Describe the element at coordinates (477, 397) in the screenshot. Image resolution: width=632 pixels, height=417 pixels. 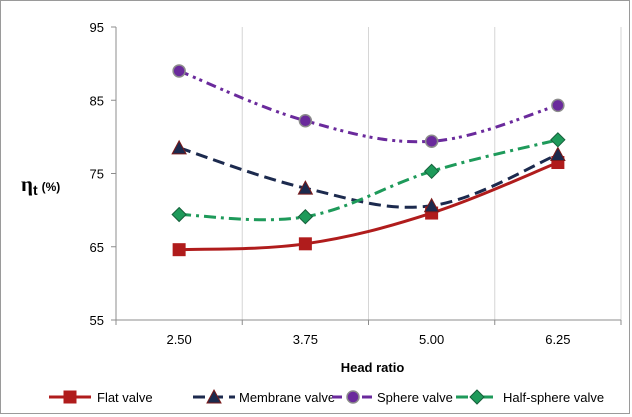
I see `diamond-marker-icon` at that location.